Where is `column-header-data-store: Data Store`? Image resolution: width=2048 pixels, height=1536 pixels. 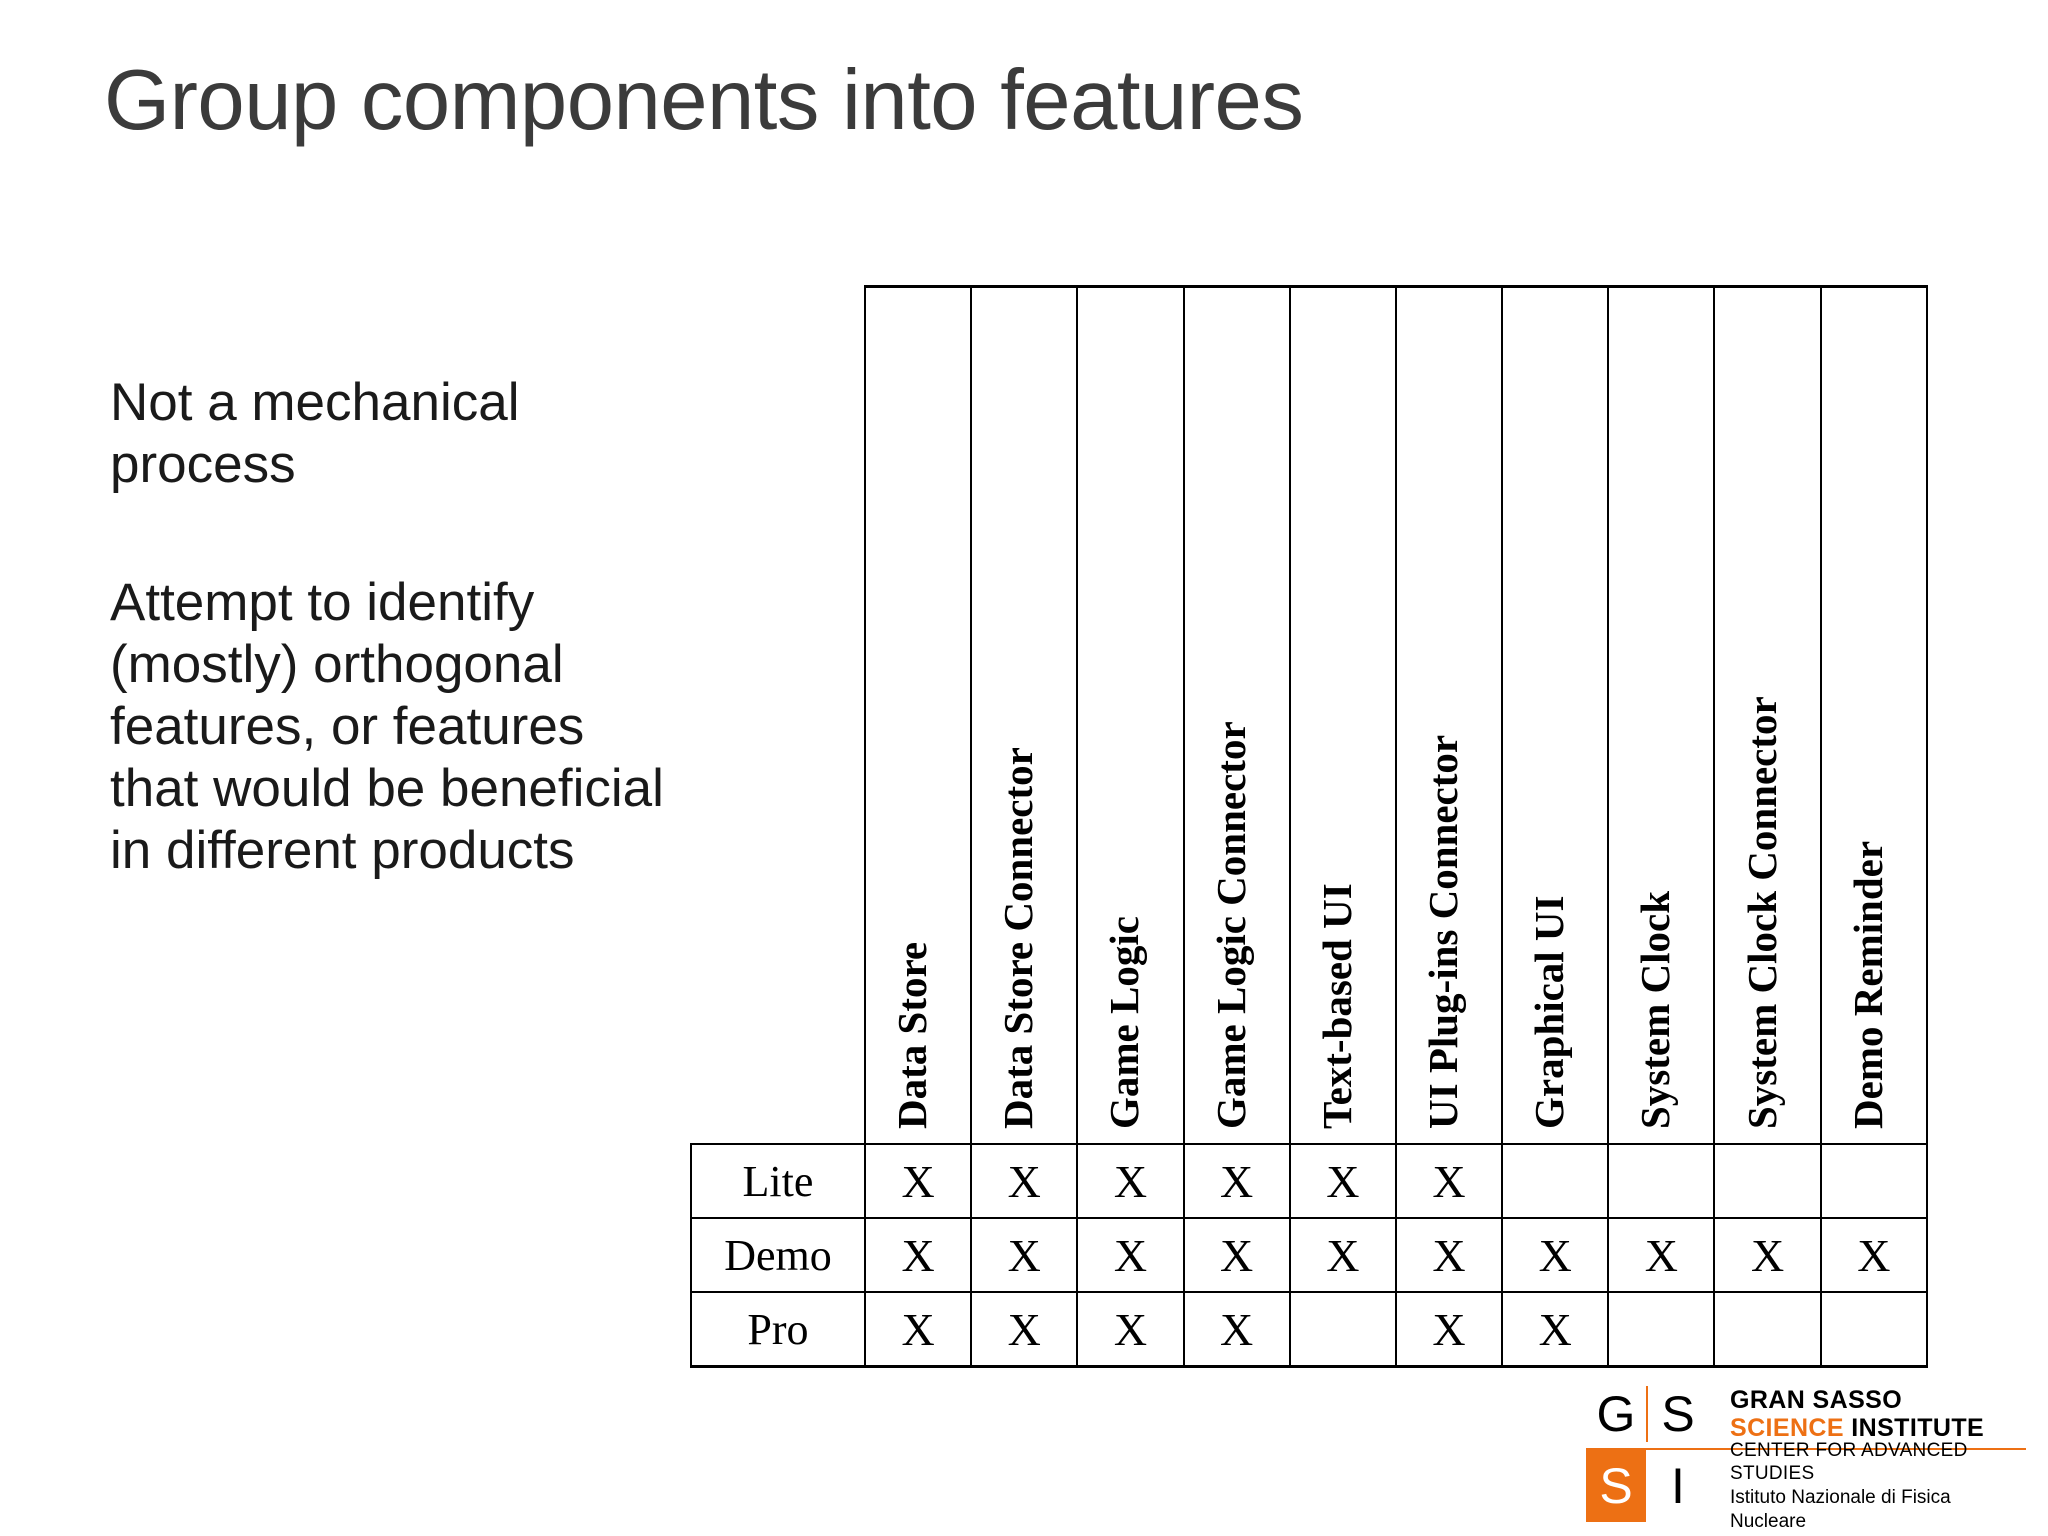 column-header-data-store: Data Store is located at coordinates (918, 715).